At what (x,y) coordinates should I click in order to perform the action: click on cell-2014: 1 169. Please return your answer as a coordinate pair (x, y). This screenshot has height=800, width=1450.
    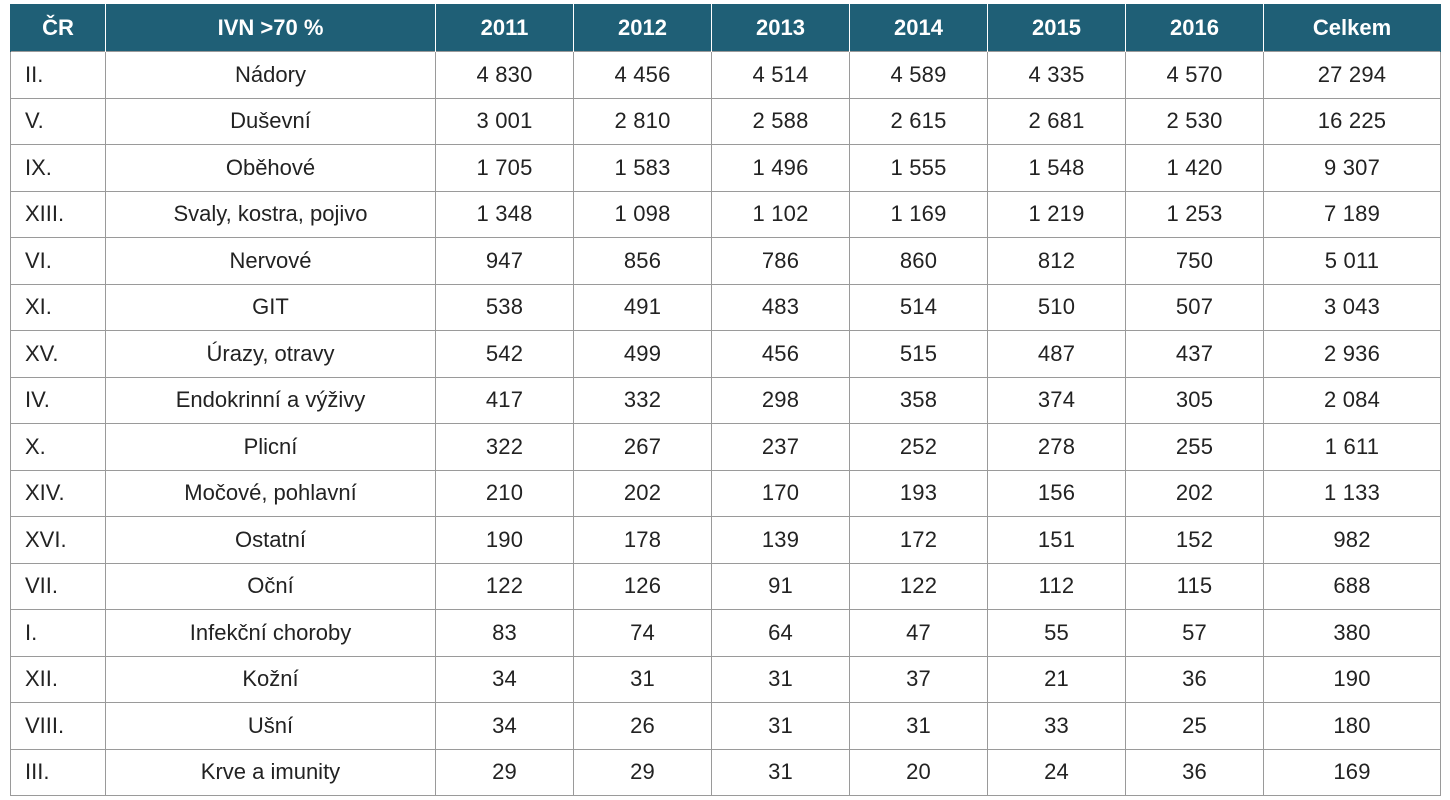
    Looking at the image, I should click on (918, 214).